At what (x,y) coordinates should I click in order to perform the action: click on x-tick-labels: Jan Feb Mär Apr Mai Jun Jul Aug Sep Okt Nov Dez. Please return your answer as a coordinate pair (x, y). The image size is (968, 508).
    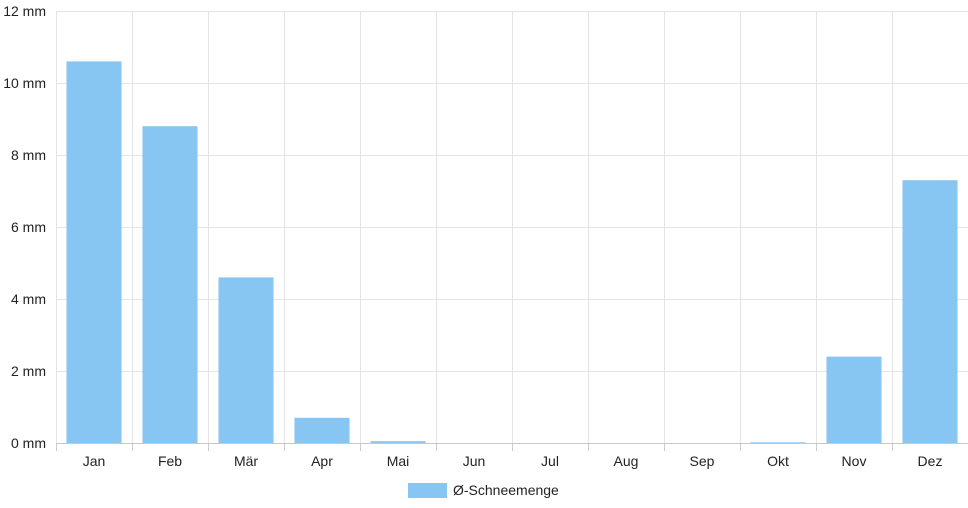
    Looking at the image, I should click on (513, 461).